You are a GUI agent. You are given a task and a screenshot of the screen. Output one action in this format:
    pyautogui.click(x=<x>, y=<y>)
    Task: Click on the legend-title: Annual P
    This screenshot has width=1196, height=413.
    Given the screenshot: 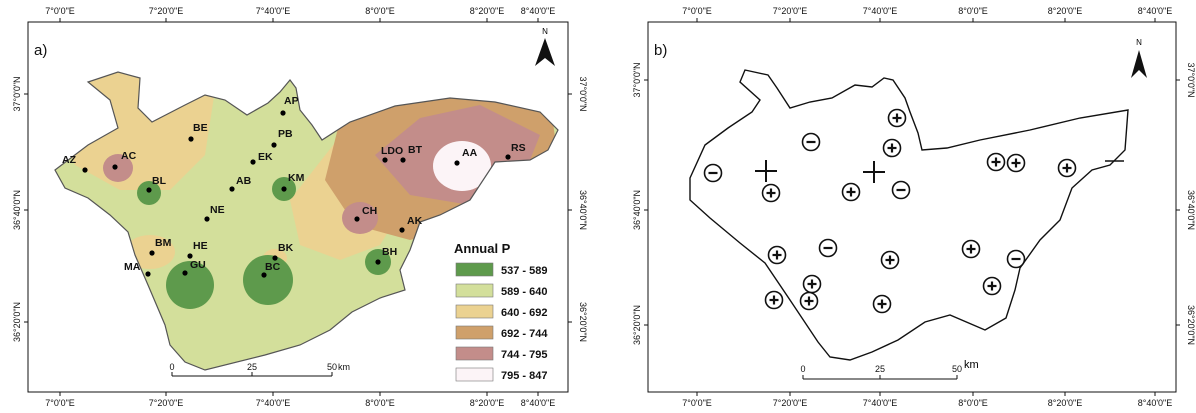 What is the action you would take?
    pyautogui.click(x=482, y=248)
    